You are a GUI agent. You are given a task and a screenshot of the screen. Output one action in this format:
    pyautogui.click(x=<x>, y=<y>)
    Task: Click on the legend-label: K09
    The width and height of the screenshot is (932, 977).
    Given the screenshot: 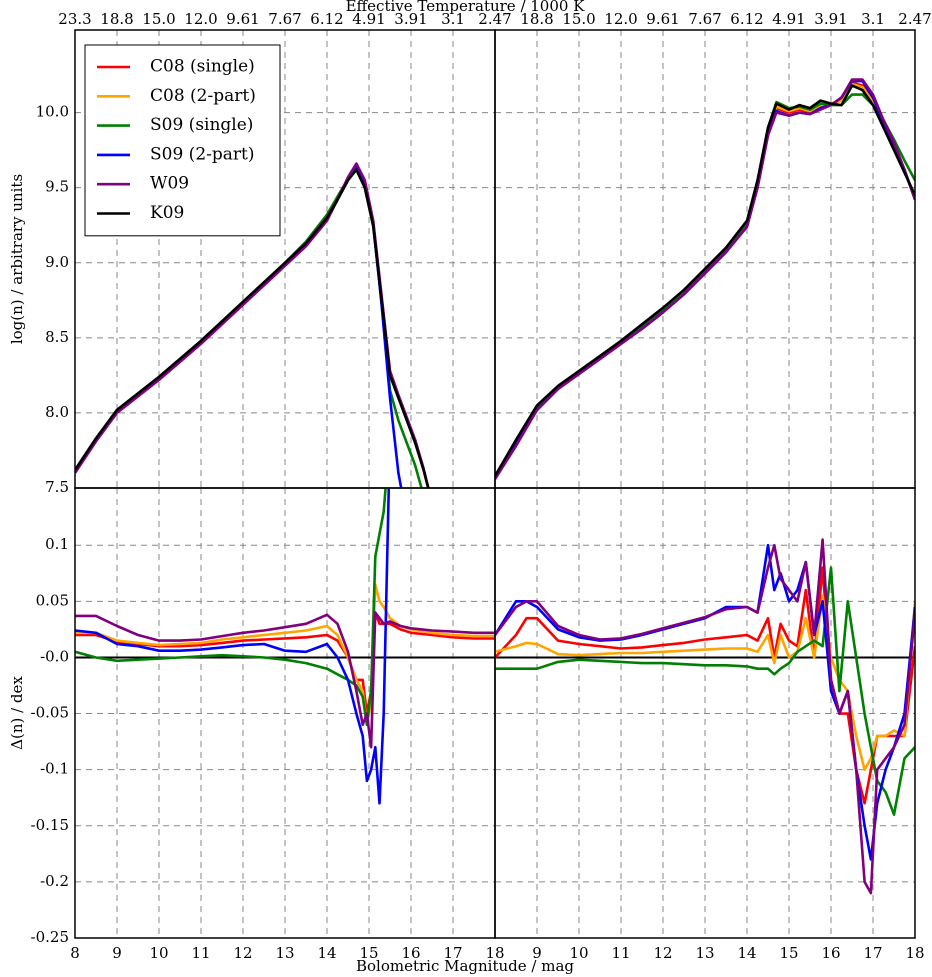 What is the action you would take?
    pyautogui.click(x=167, y=213)
    